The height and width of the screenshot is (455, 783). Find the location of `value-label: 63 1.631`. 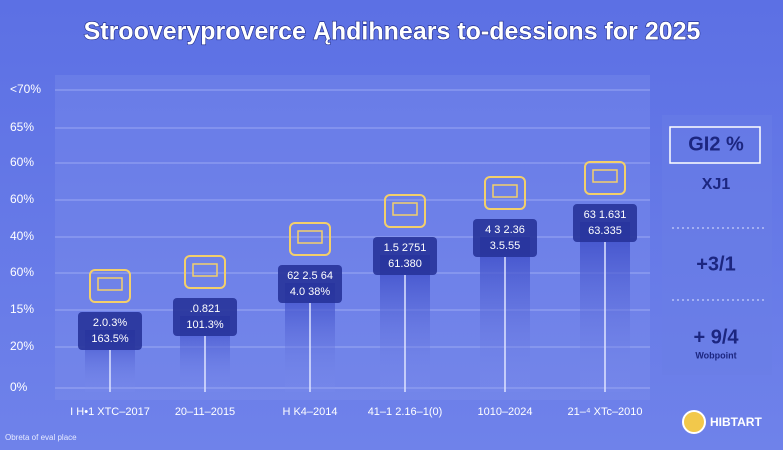

value-label: 63 1.631 is located at coordinates (605, 215).